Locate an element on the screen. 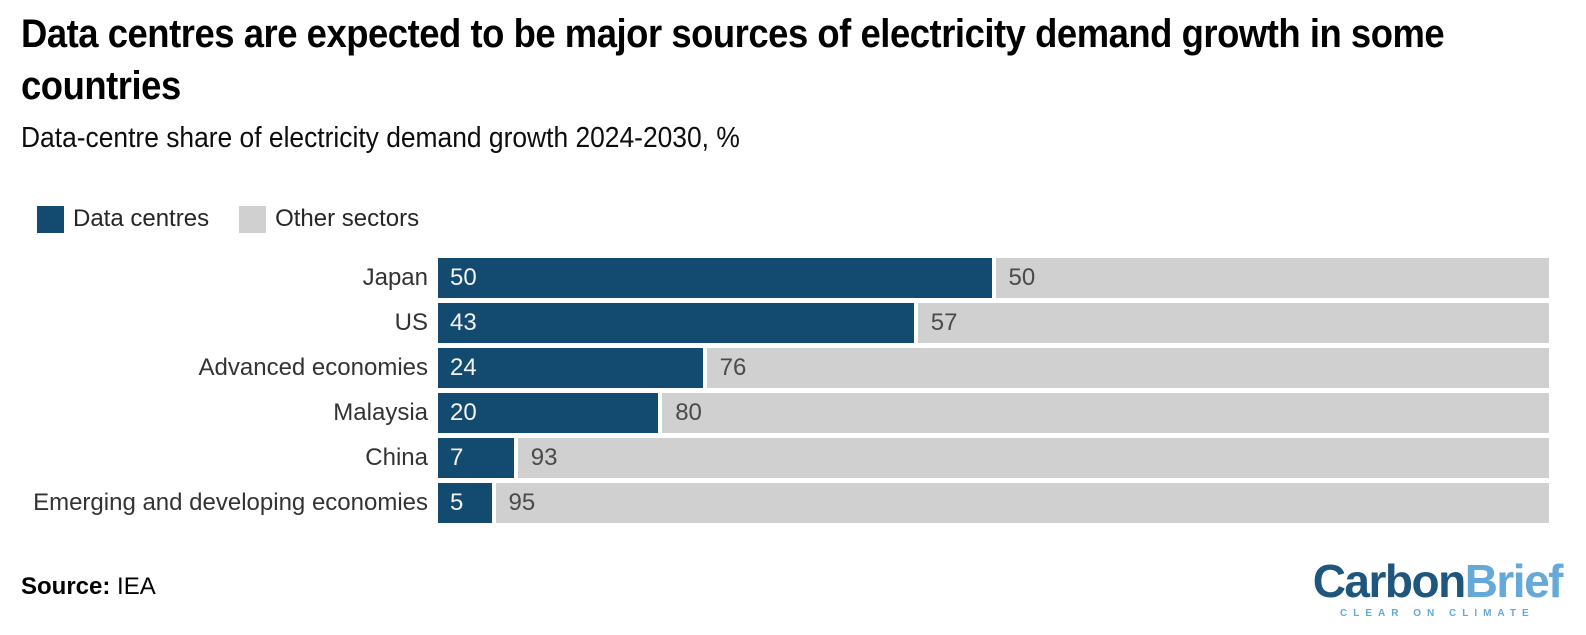  chart-row: US 43 57 is located at coordinates (784, 323).